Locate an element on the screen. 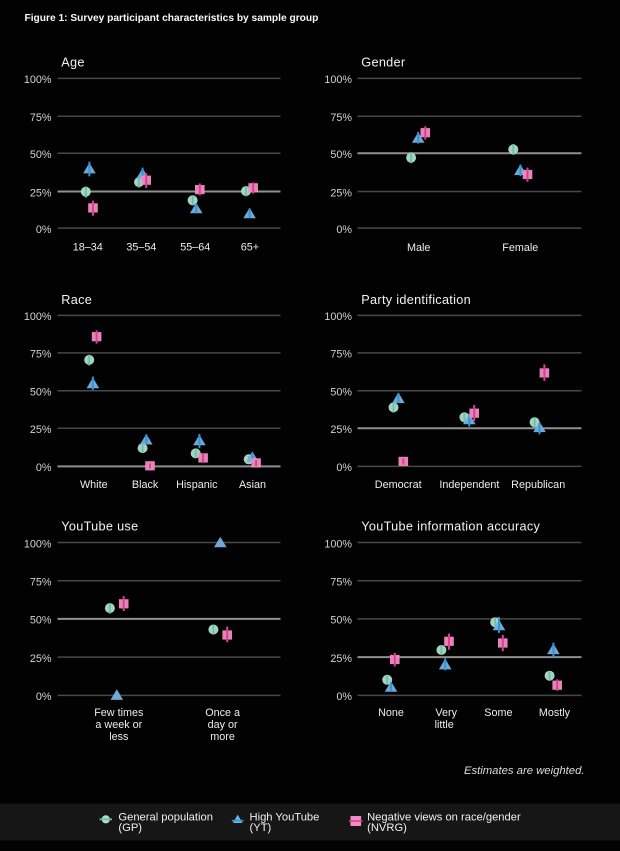  svg-text: Some is located at coordinates (498, 713).